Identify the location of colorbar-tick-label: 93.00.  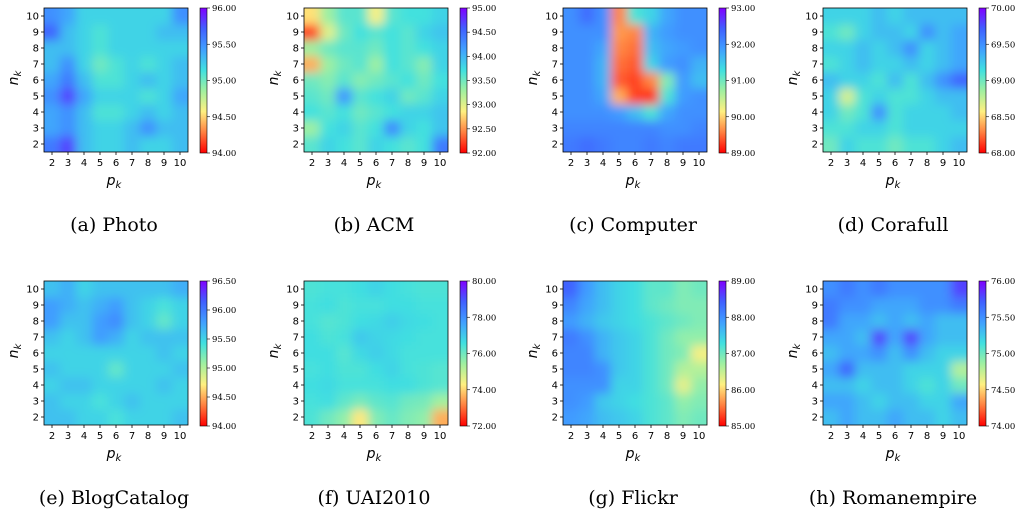
(743, 9).